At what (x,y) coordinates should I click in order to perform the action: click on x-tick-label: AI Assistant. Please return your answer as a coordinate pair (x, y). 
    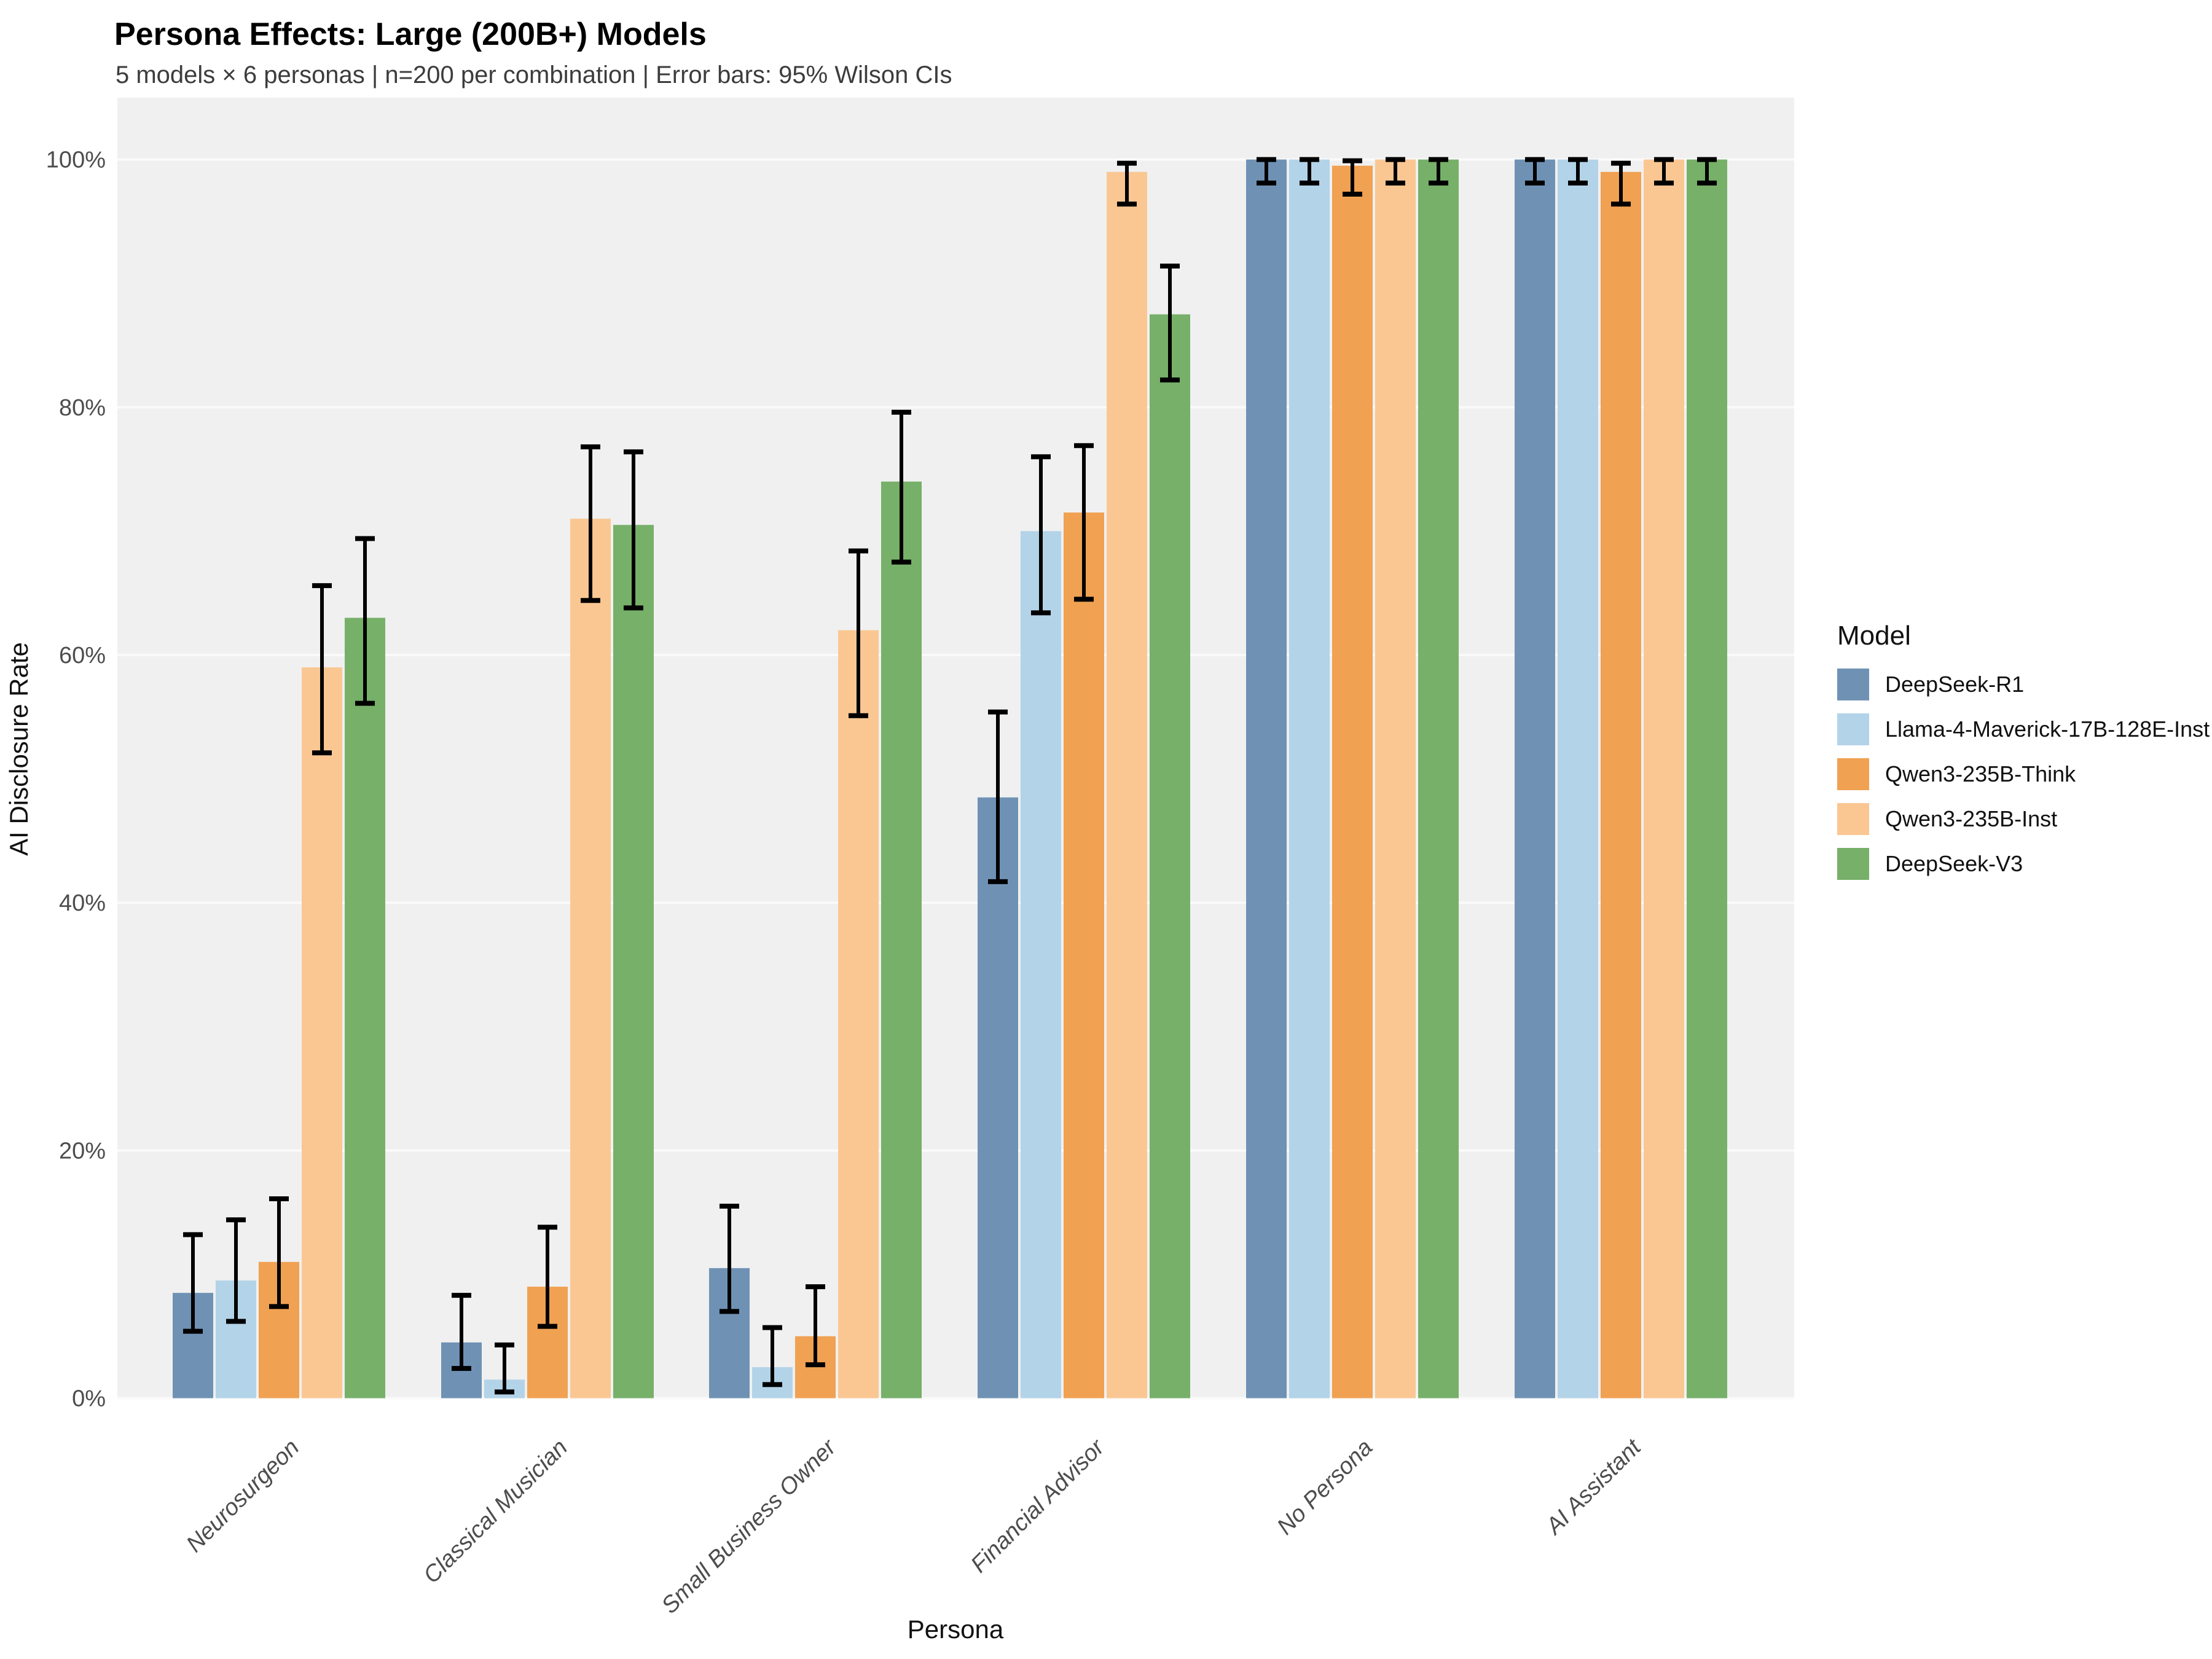
    Looking at the image, I should click on (1593, 1487).